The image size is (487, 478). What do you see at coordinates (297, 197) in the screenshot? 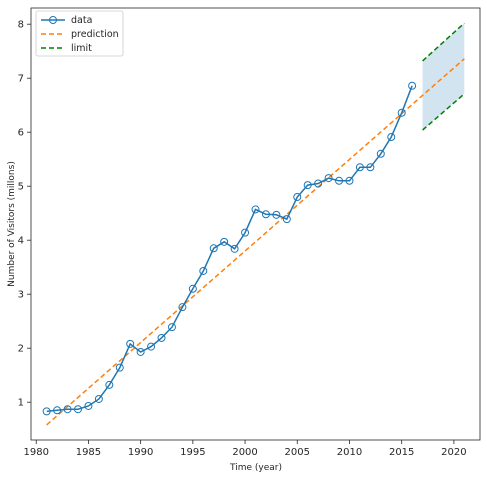
I see `data-point-2005` at bounding box center [297, 197].